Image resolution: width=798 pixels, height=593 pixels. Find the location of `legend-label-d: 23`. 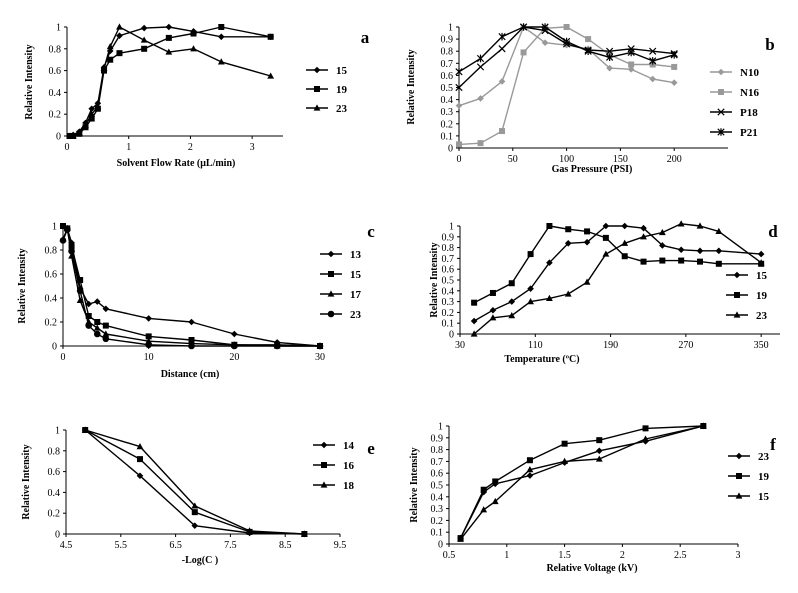

legend-label-d: 23 is located at coordinates (762, 316).